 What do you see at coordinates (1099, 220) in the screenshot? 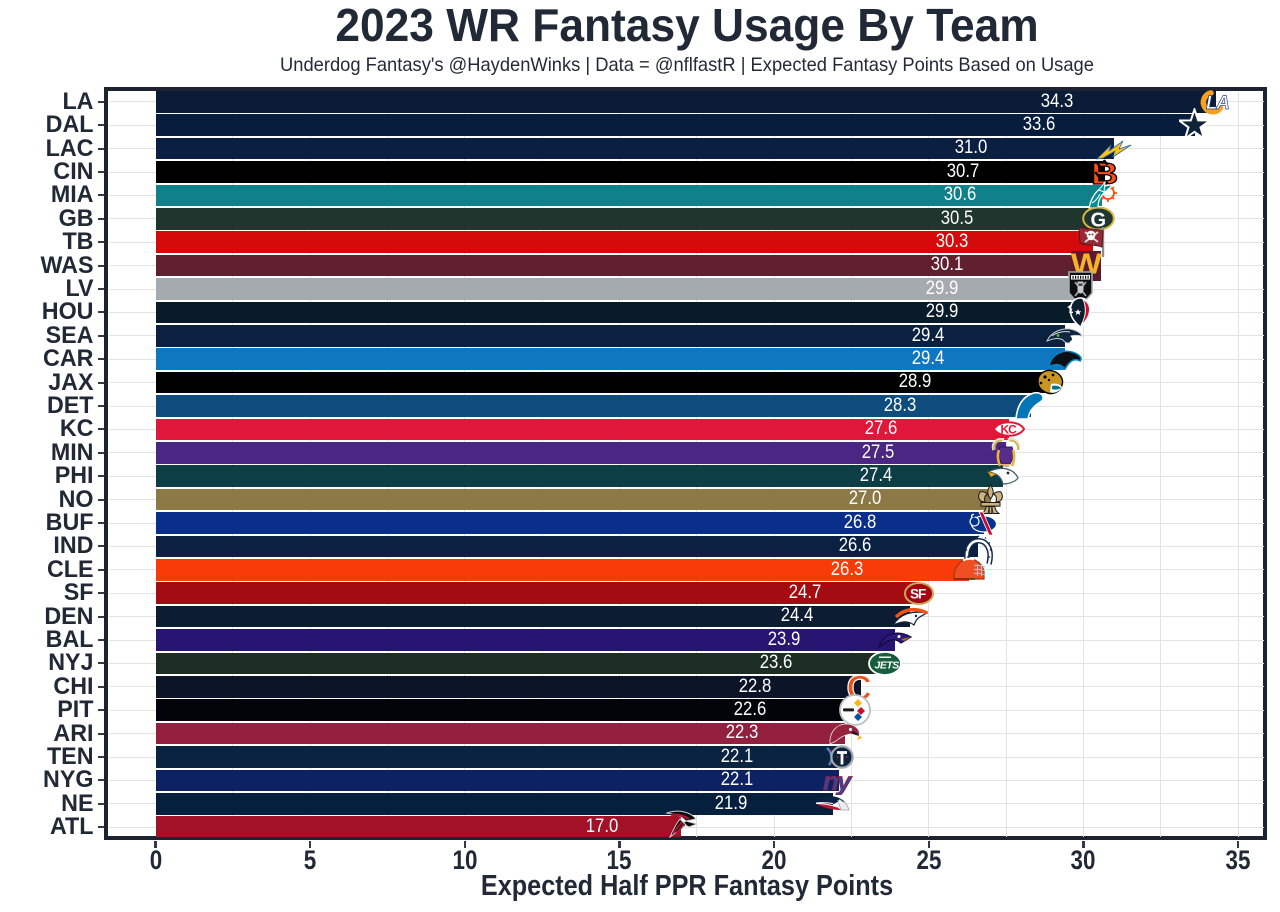
I see `svg-text: G` at bounding box center [1099, 220].